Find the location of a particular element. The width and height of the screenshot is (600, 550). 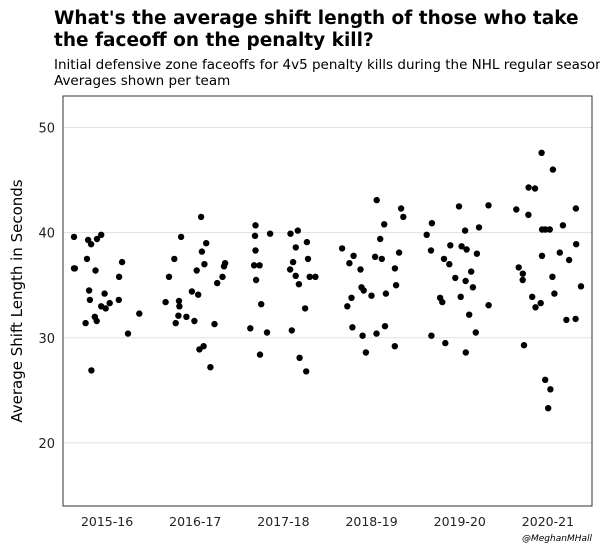

subtitle-line-2: Averages shown per team is located at coordinates (142, 81).